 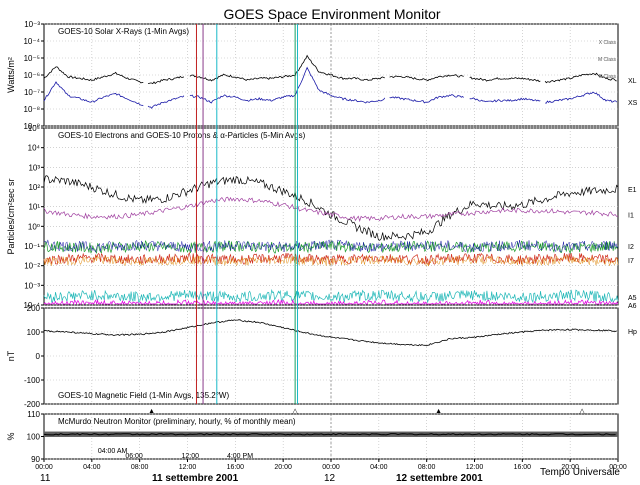 I want to click on series-label-e1: E1, so click(x=632, y=190).